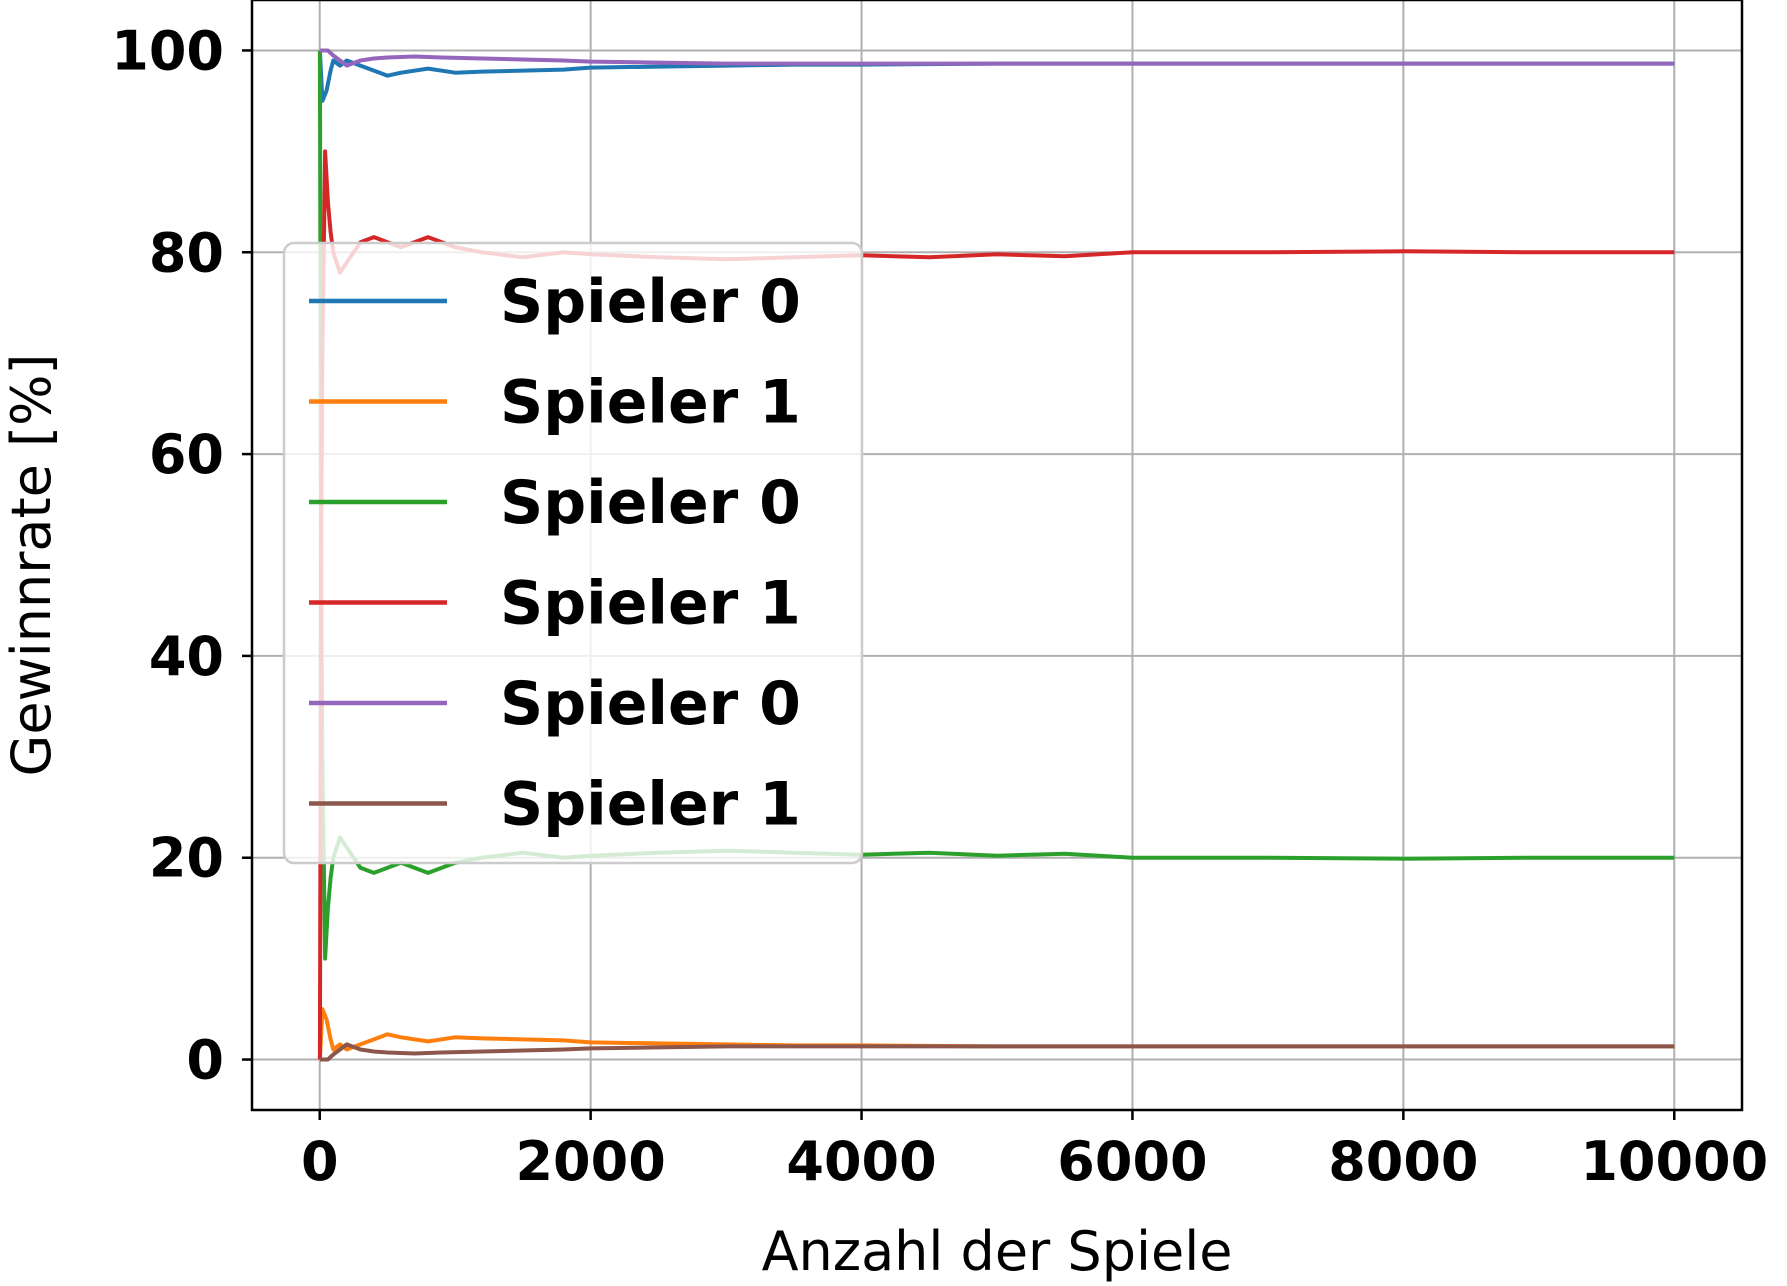 This screenshot has height=1286, width=1787. What do you see at coordinates (181, 555) in the screenshot?
I see `y-axis: 0 20 40 60 80 100` at bounding box center [181, 555].